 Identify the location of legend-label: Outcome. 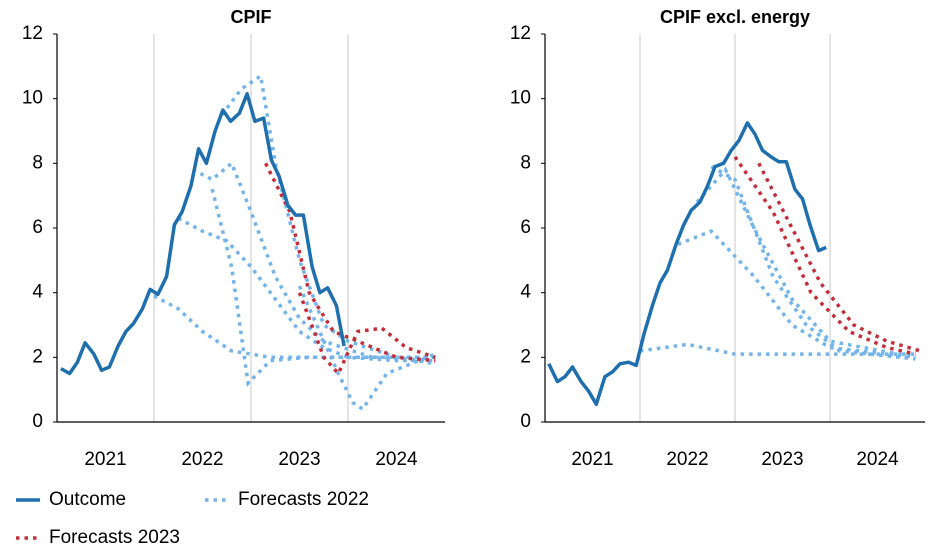
(87, 499).